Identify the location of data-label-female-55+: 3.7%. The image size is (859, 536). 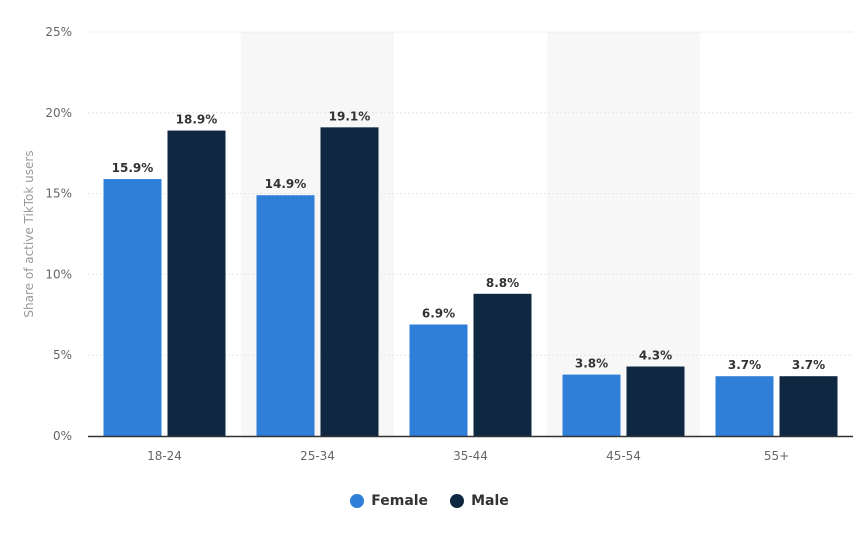
(744, 365).